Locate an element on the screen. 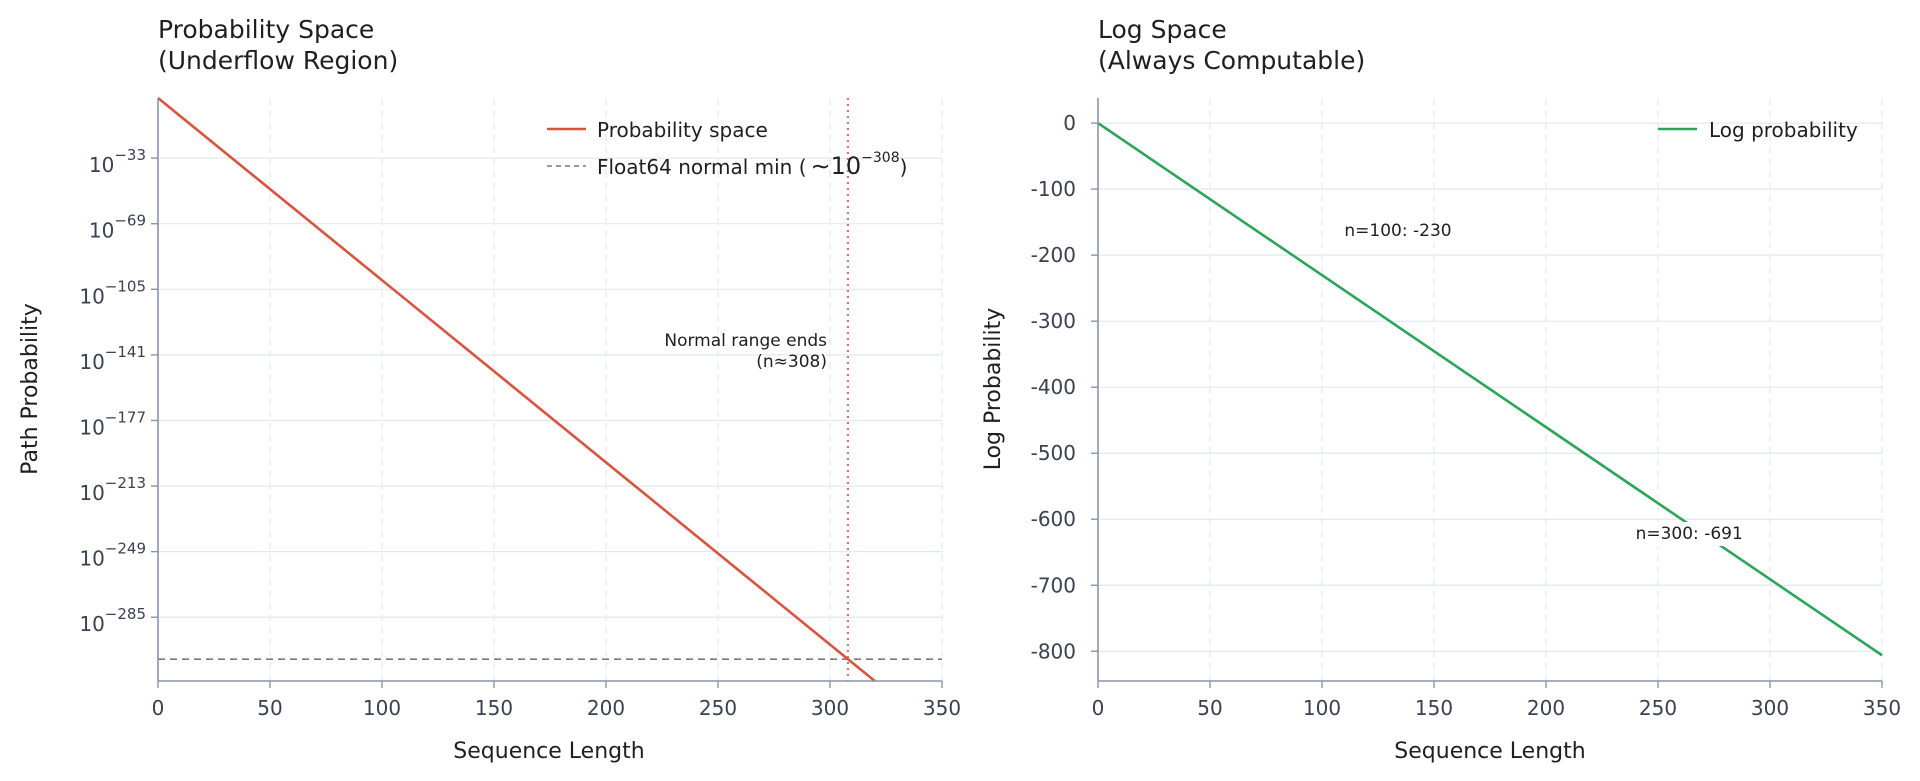  legend-float64-text: Float64 normal min ( is located at coordinates (702, 167).